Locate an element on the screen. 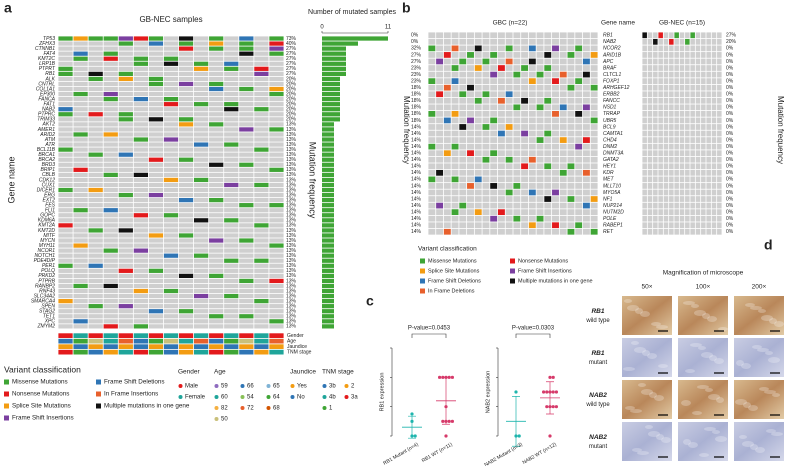 This screenshot has width=788, height=466. frequency-label: 18% is located at coordinates (416, 95).